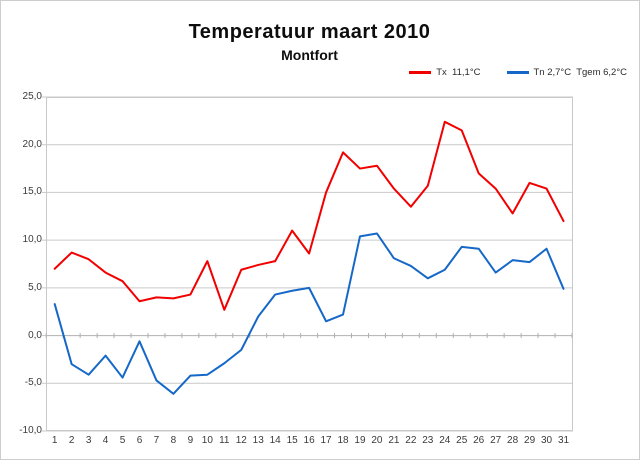 Image resolution: width=640 pixels, height=460 pixels. I want to click on legend-item-tx: Tx 11,1°C, so click(445, 72).